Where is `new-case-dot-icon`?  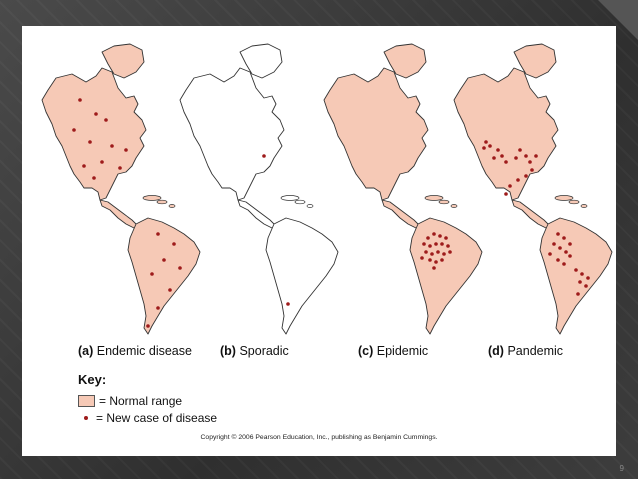
new-case-dot-icon is located at coordinates (86, 418).